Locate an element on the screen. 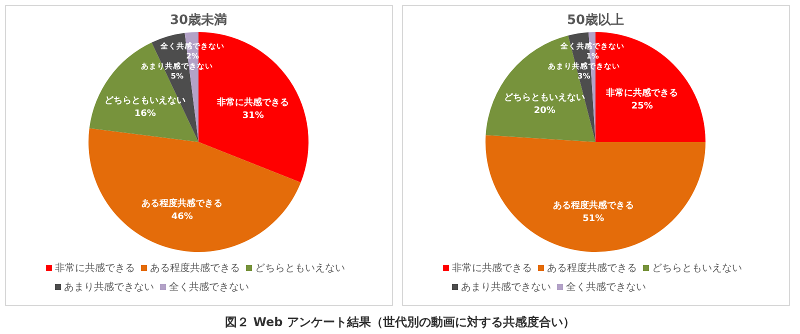 The width and height of the screenshot is (800, 334). caption: 図２ Web アンケート結果（世代別の動画に対する共感度合い） is located at coordinates (400, 322).